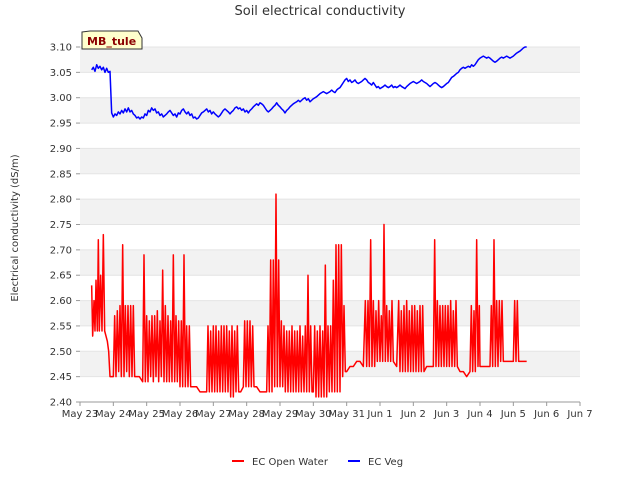  Describe the element at coordinates (309, 83) in the screenshot. I see `series-line-ec-veg` at that location.